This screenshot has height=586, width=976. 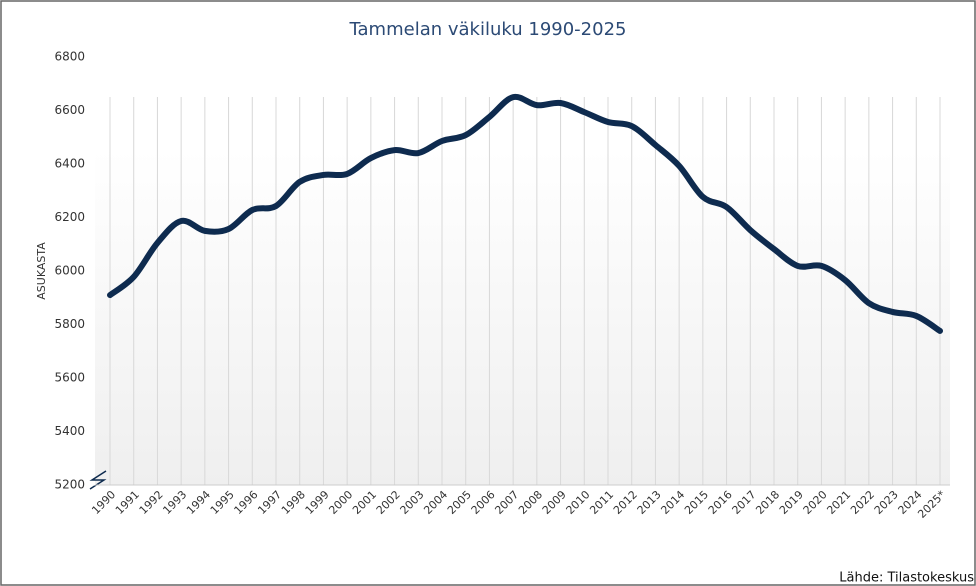 I want to click on x-tick-label: 2006, so click(x=483, y=502).